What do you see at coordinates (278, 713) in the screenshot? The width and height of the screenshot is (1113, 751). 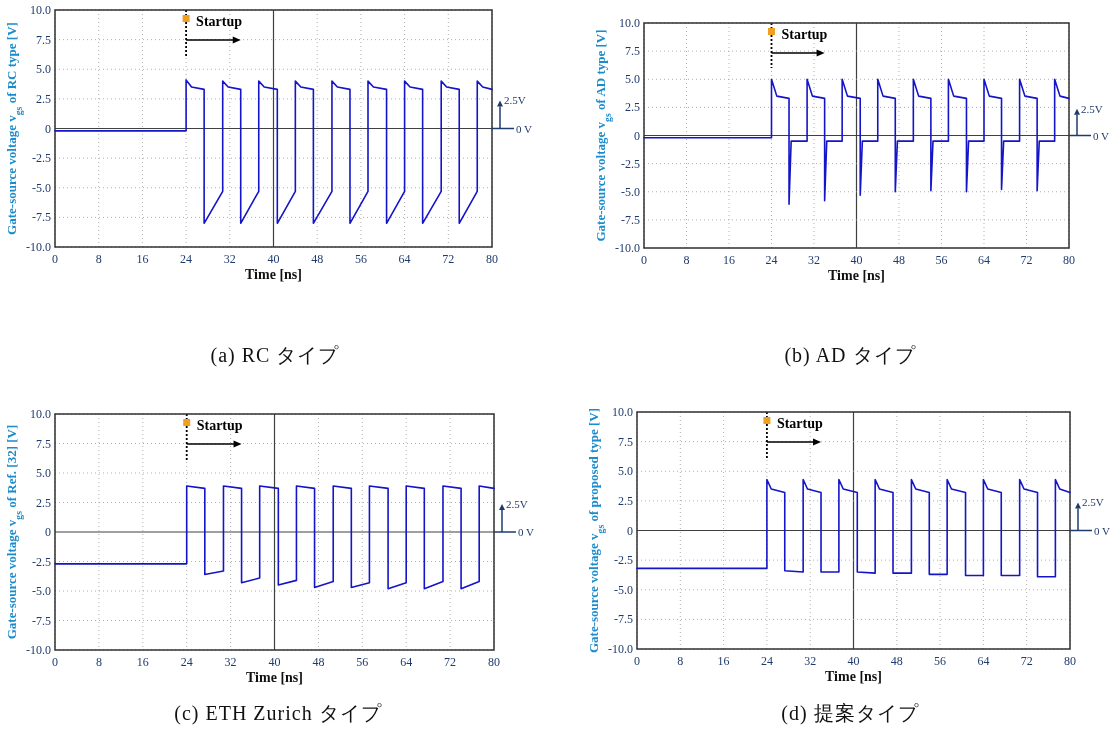 I see `text: (c) ETH Zurich タイプ` at bounding box center [278, 713].